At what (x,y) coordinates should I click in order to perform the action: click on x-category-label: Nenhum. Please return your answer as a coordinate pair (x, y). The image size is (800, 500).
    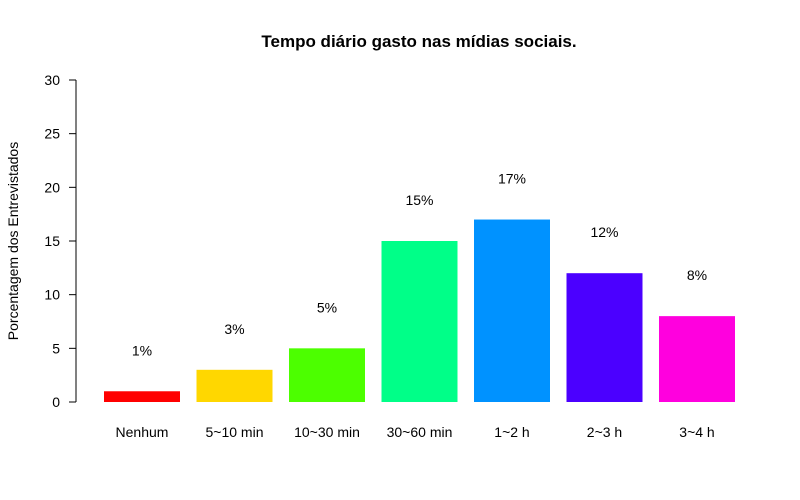
    Looking at the image, I should click on (142, 432).